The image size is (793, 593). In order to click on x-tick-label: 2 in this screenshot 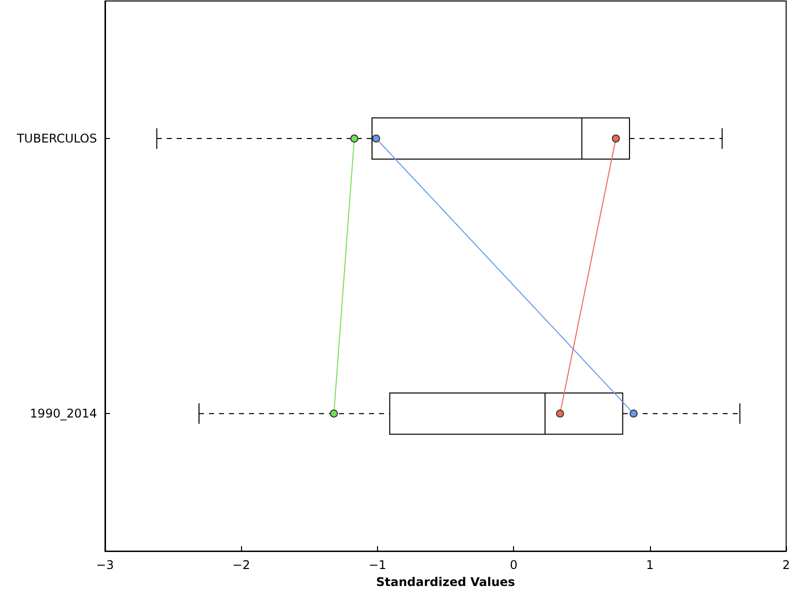, I will do `click(786, 565)`.